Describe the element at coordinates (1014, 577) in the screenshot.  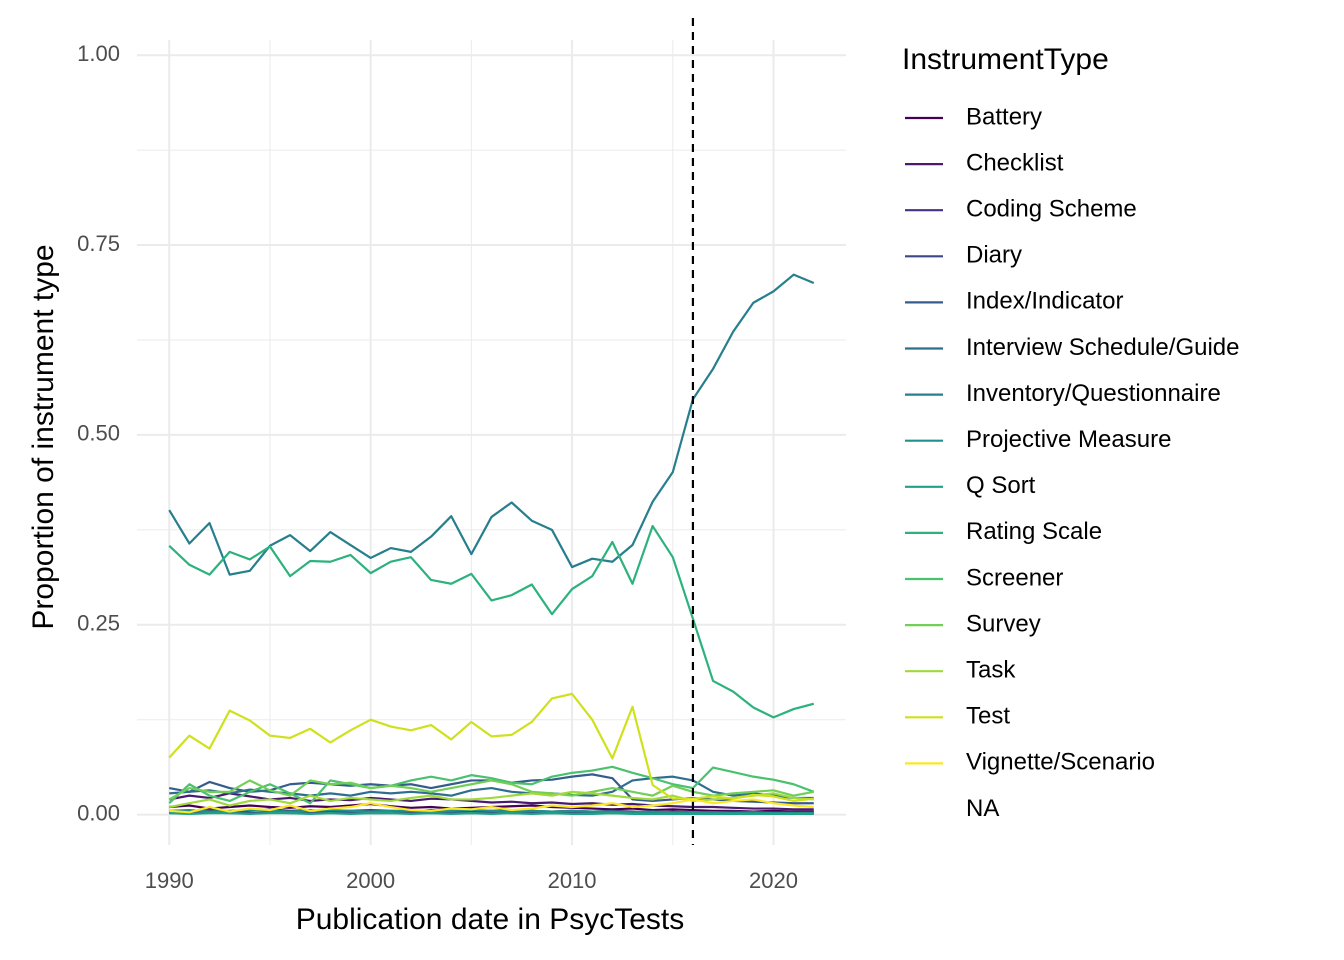
I see `legend-label: Screener` at that location.